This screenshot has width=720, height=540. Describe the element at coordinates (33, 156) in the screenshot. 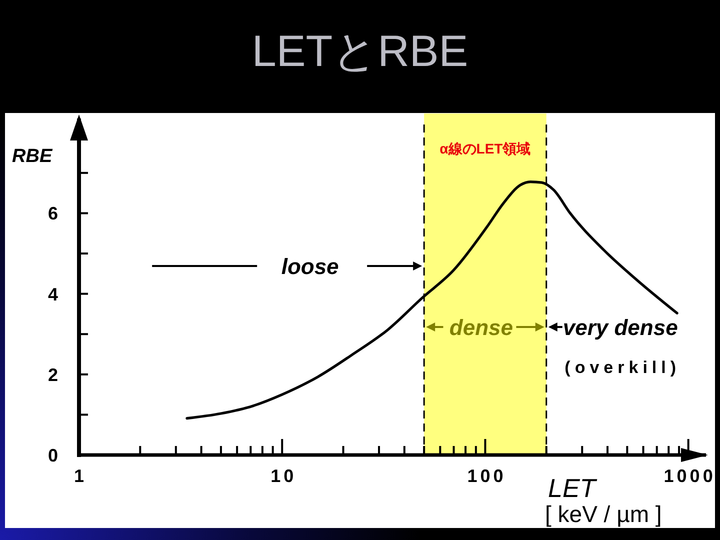

I see `y-axis-title: RBE` at that location.